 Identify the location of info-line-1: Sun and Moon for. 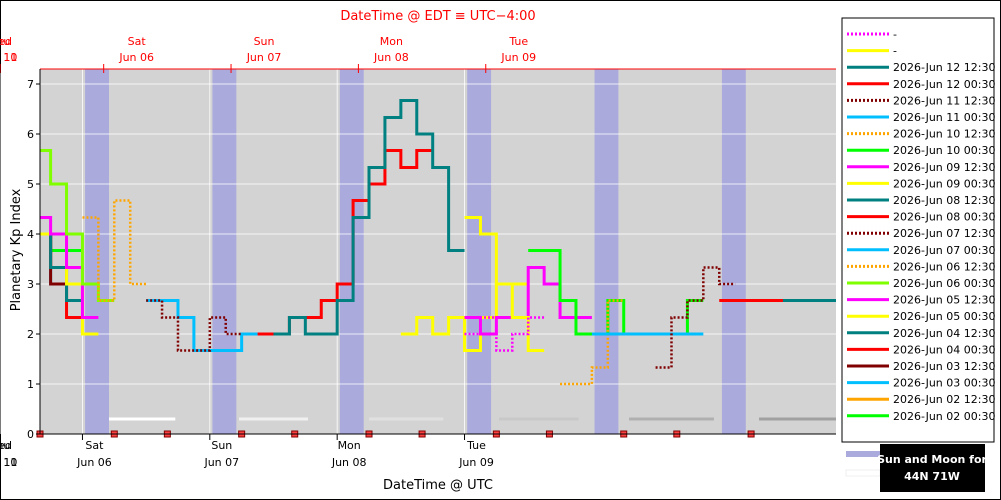
(932, 459).